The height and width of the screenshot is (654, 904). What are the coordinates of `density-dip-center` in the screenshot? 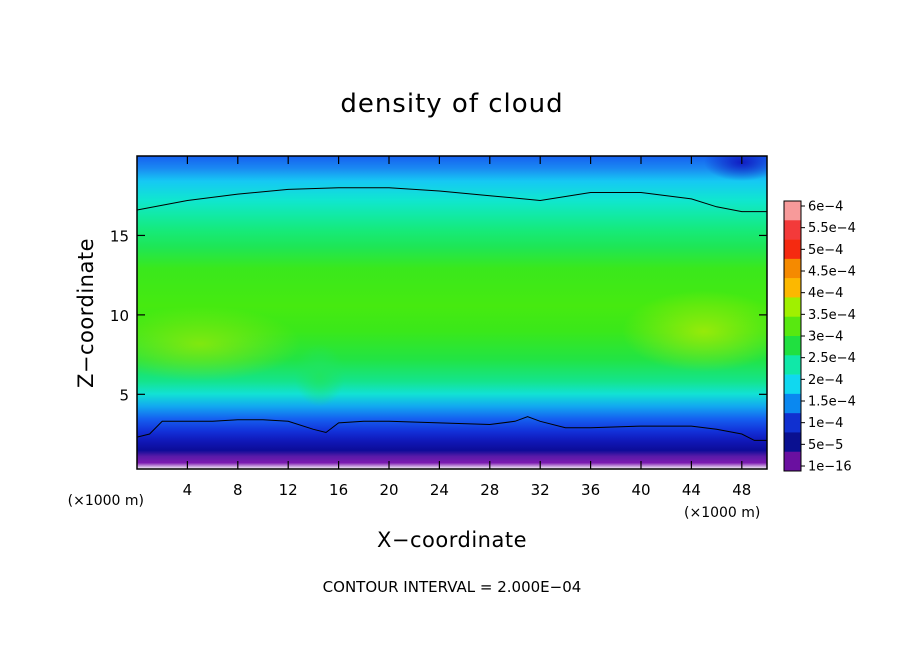 It's located at (319, 375).